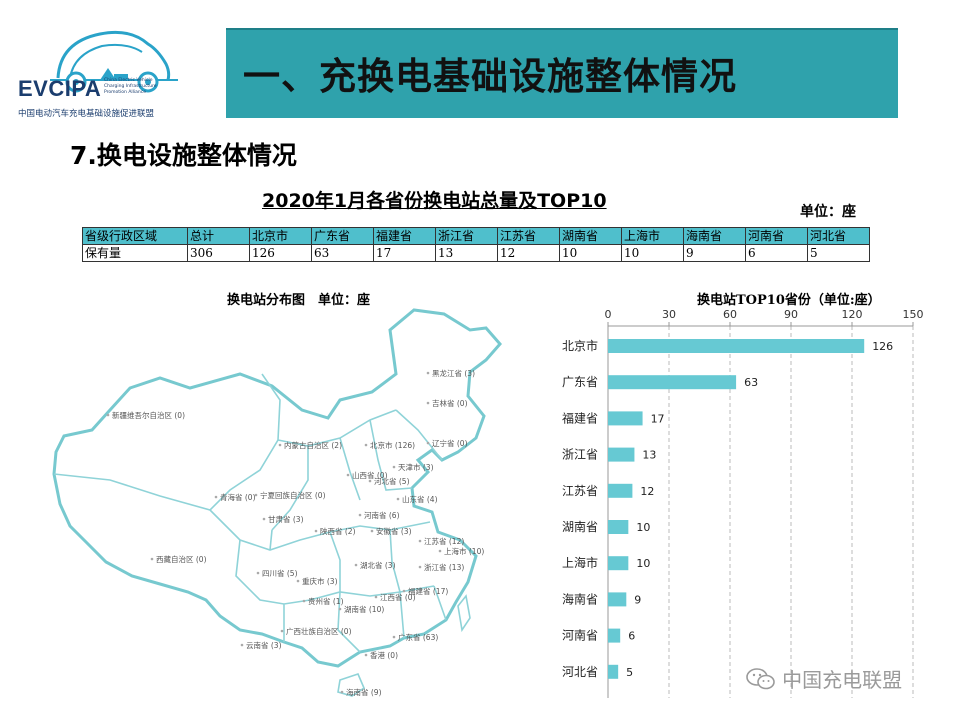  What do you see at coordinates (776, 236) in the screenshot?
I see `table-header-cell: 河南省` at bounding box center [776, 236].